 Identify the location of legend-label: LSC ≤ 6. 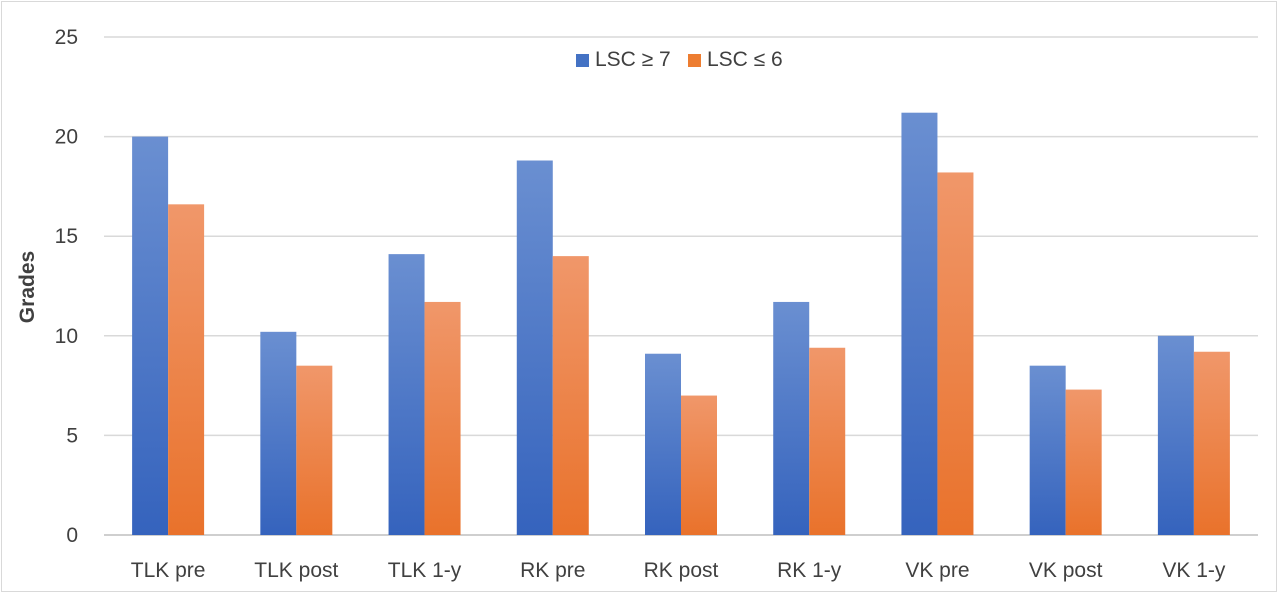
(745, 59).